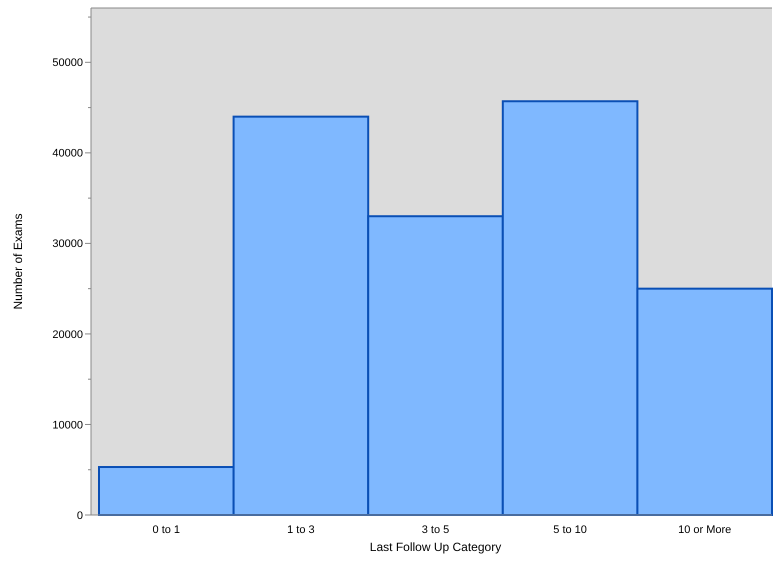 The height and width of the screenshot is (561, 774). Describe the element at coordinates (166, 530) in the screenshot. I see `x-tick-label: 0 to 1` at that location.